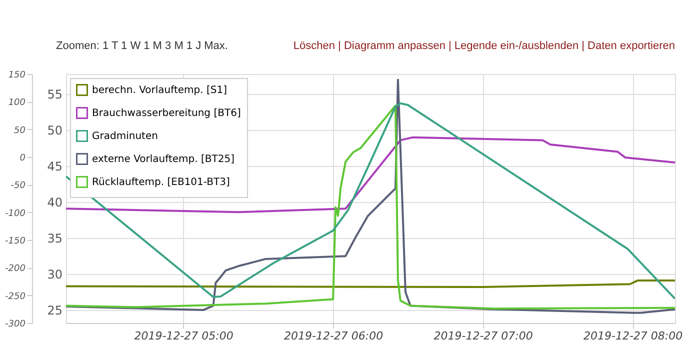 The height and width of the screenshot is (347, 689). Describe the element at coordinates (633, 336) in the screenshot. I see `x-tick-label: 2019-12-27 08:00` at that location.